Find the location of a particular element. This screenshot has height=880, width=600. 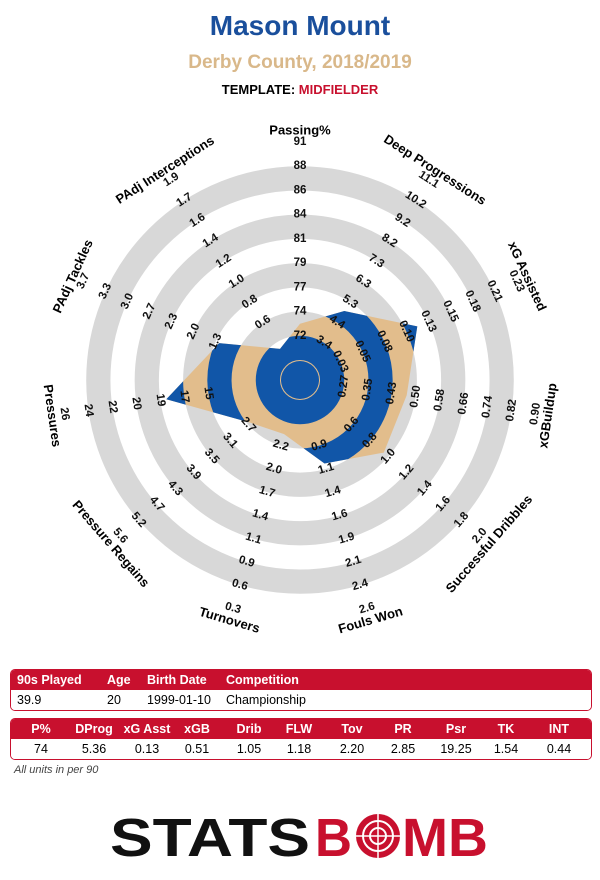

header-p: P% is located at coordinates (41, 729).